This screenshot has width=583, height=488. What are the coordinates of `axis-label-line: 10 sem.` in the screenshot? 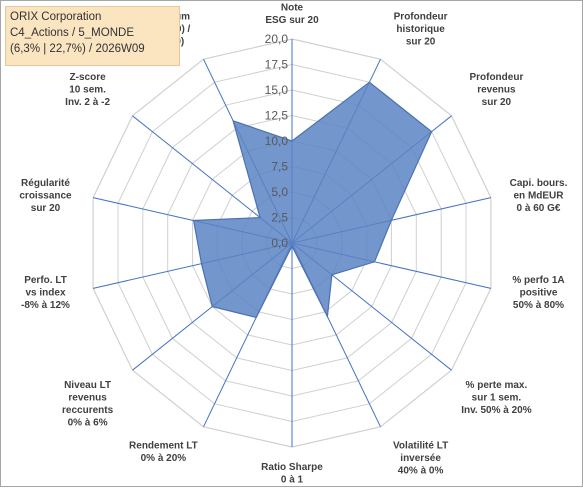 It's located at (87, 90).